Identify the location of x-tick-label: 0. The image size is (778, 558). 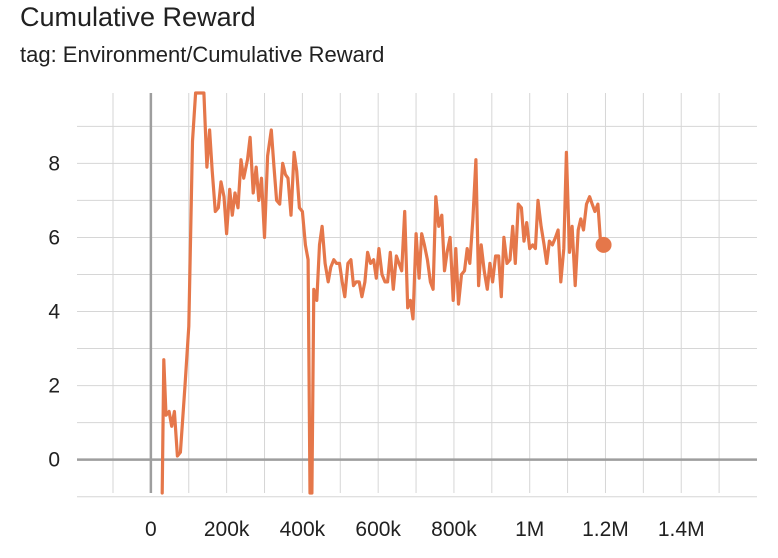
(151, 529).